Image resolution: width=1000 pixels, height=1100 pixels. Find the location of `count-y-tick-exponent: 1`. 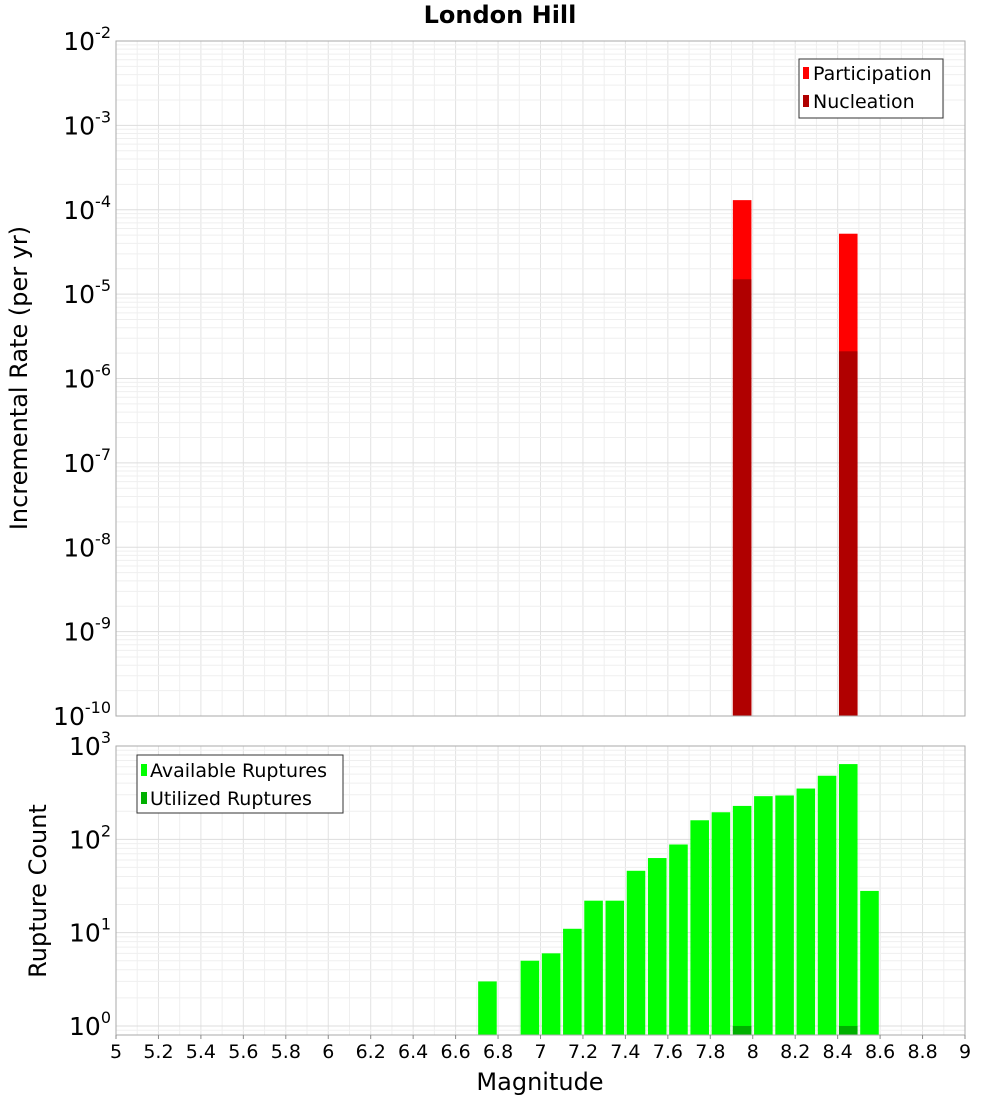

count-y-tick-exponent: 1 is located at coordinates (106, 924).